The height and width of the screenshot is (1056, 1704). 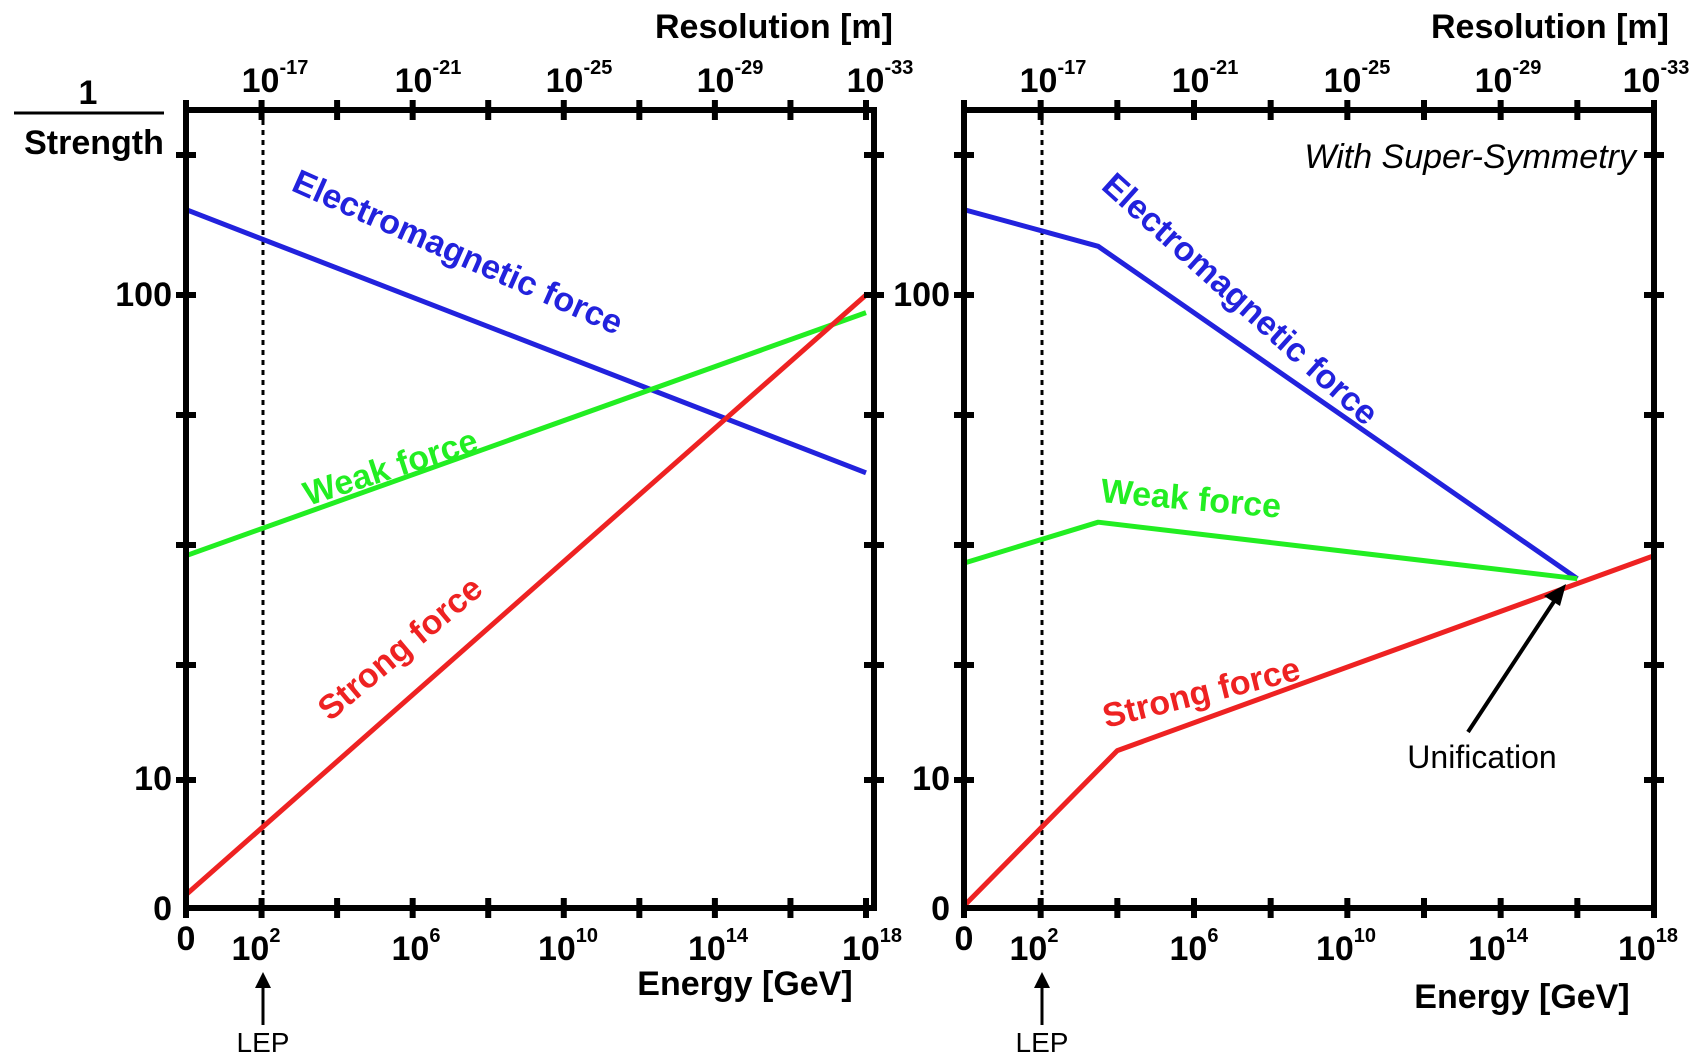 I want to click on panel-annotation: With Super-Symmetry, so click(x=1471, y=157).